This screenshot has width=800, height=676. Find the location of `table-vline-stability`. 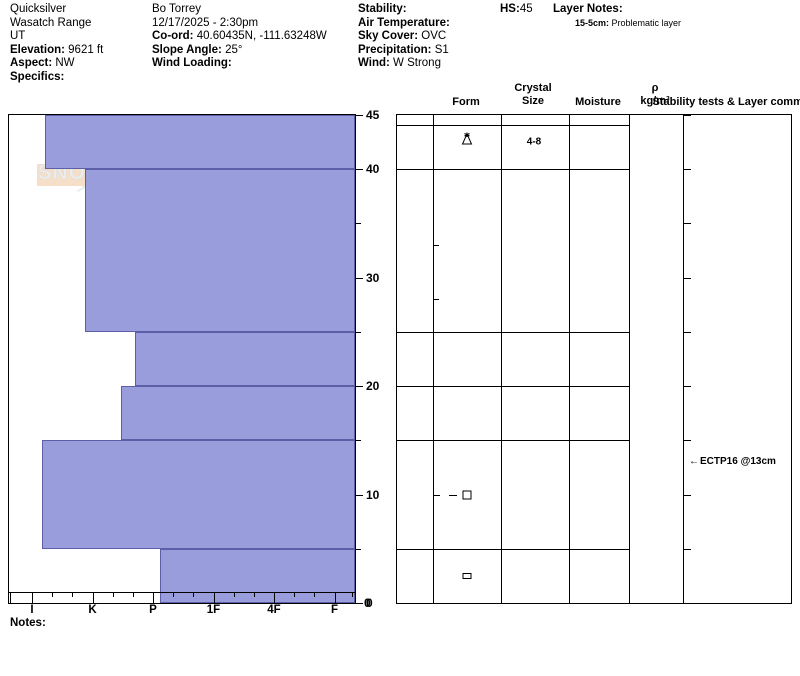

table-vline-stability is located at coordinates (683, 359).